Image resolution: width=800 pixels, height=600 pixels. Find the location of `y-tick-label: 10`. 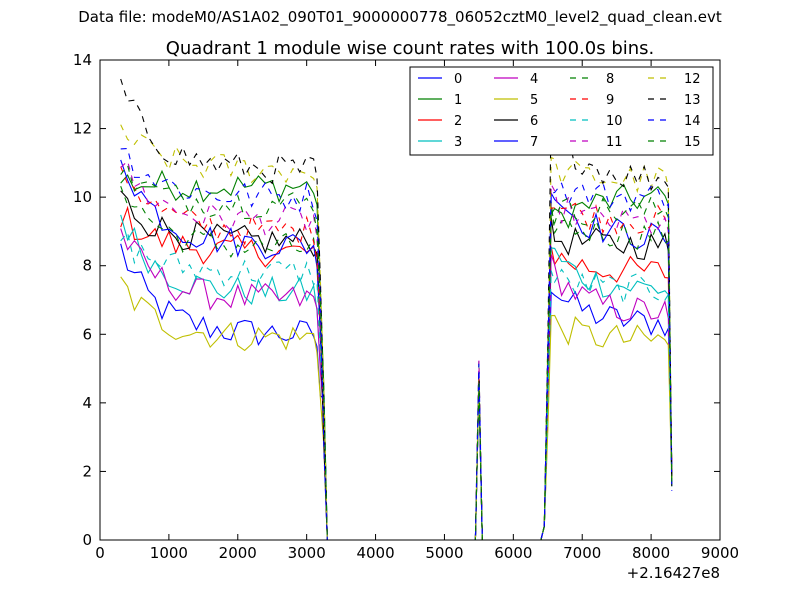

y-tick-label: 10 is located at coordinates (82, 197).